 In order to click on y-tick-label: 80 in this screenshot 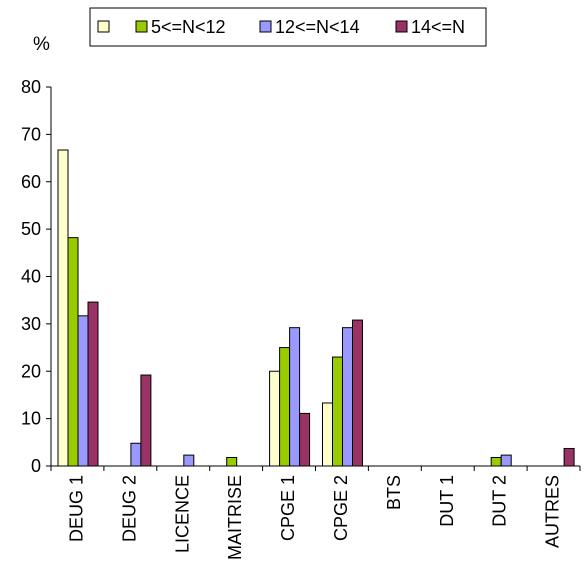, I will do `click(31, 87)`.